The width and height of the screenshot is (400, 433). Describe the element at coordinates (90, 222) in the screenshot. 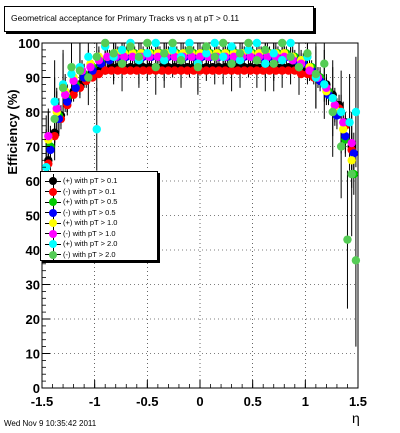

I see `legend-label: (+) with pT > 1.0` at that location.